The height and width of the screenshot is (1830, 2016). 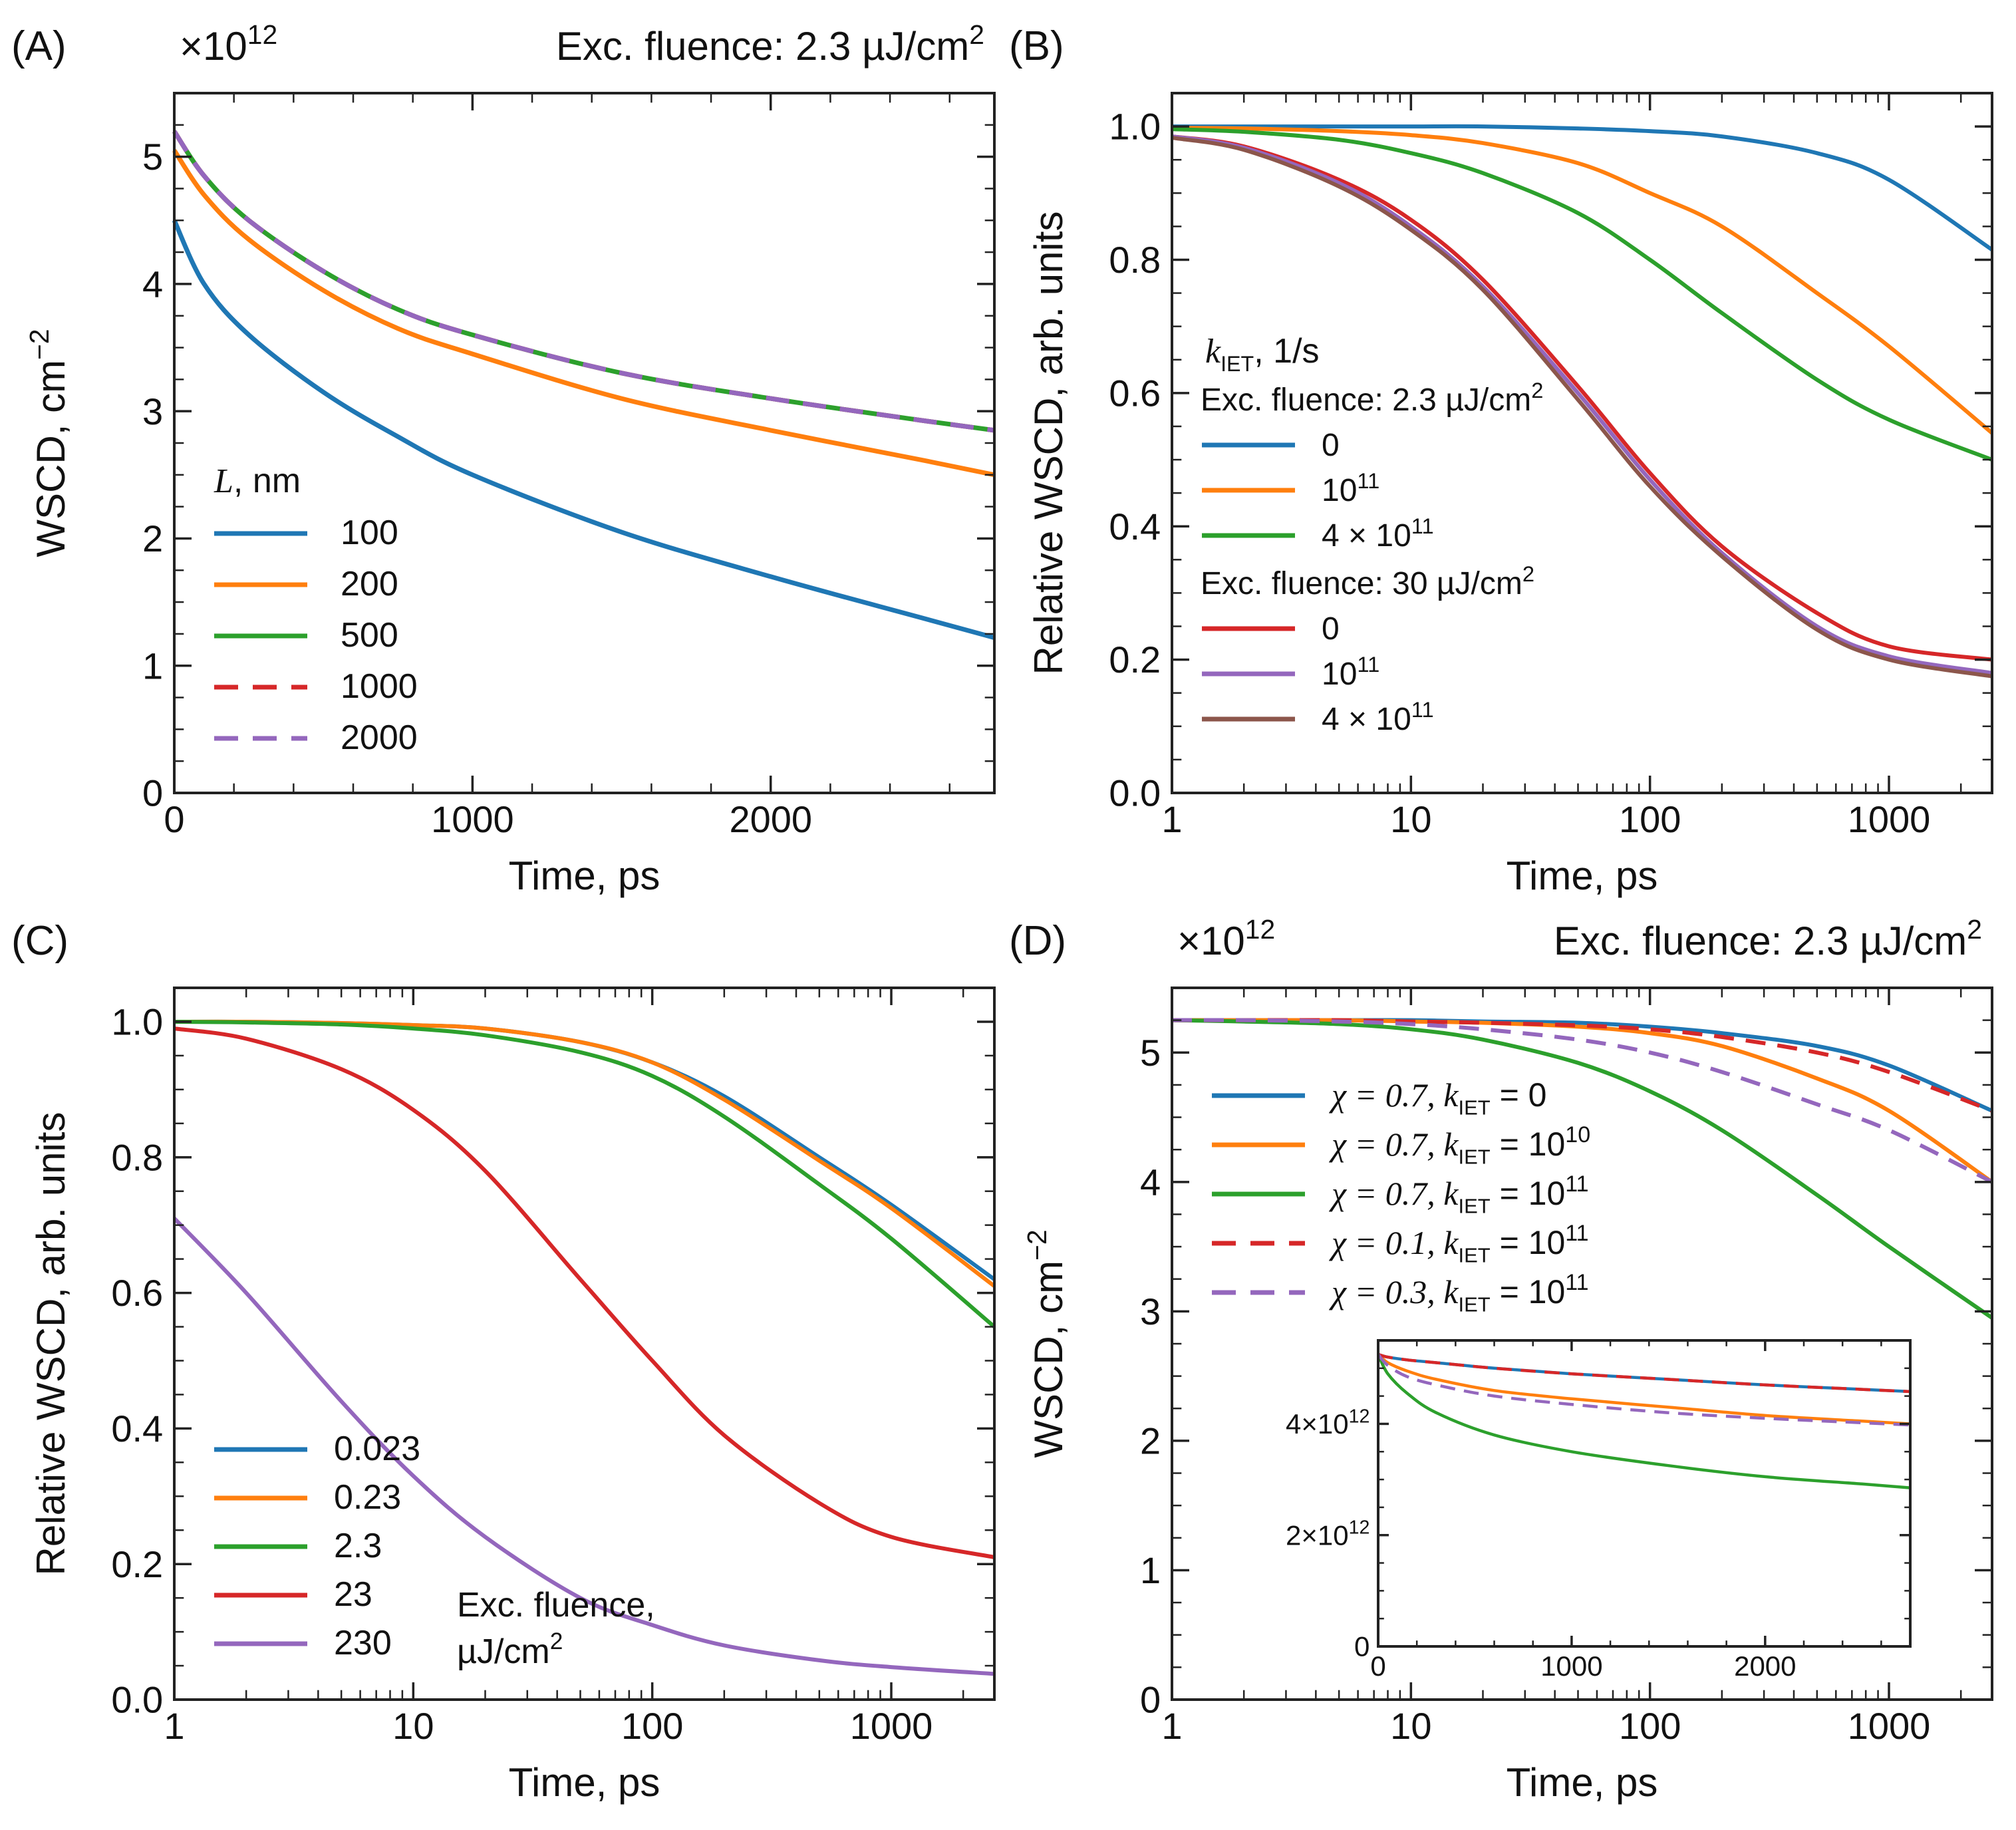 I want to click on a-y-tick-label-part: 0, so click(x=152, y=793).